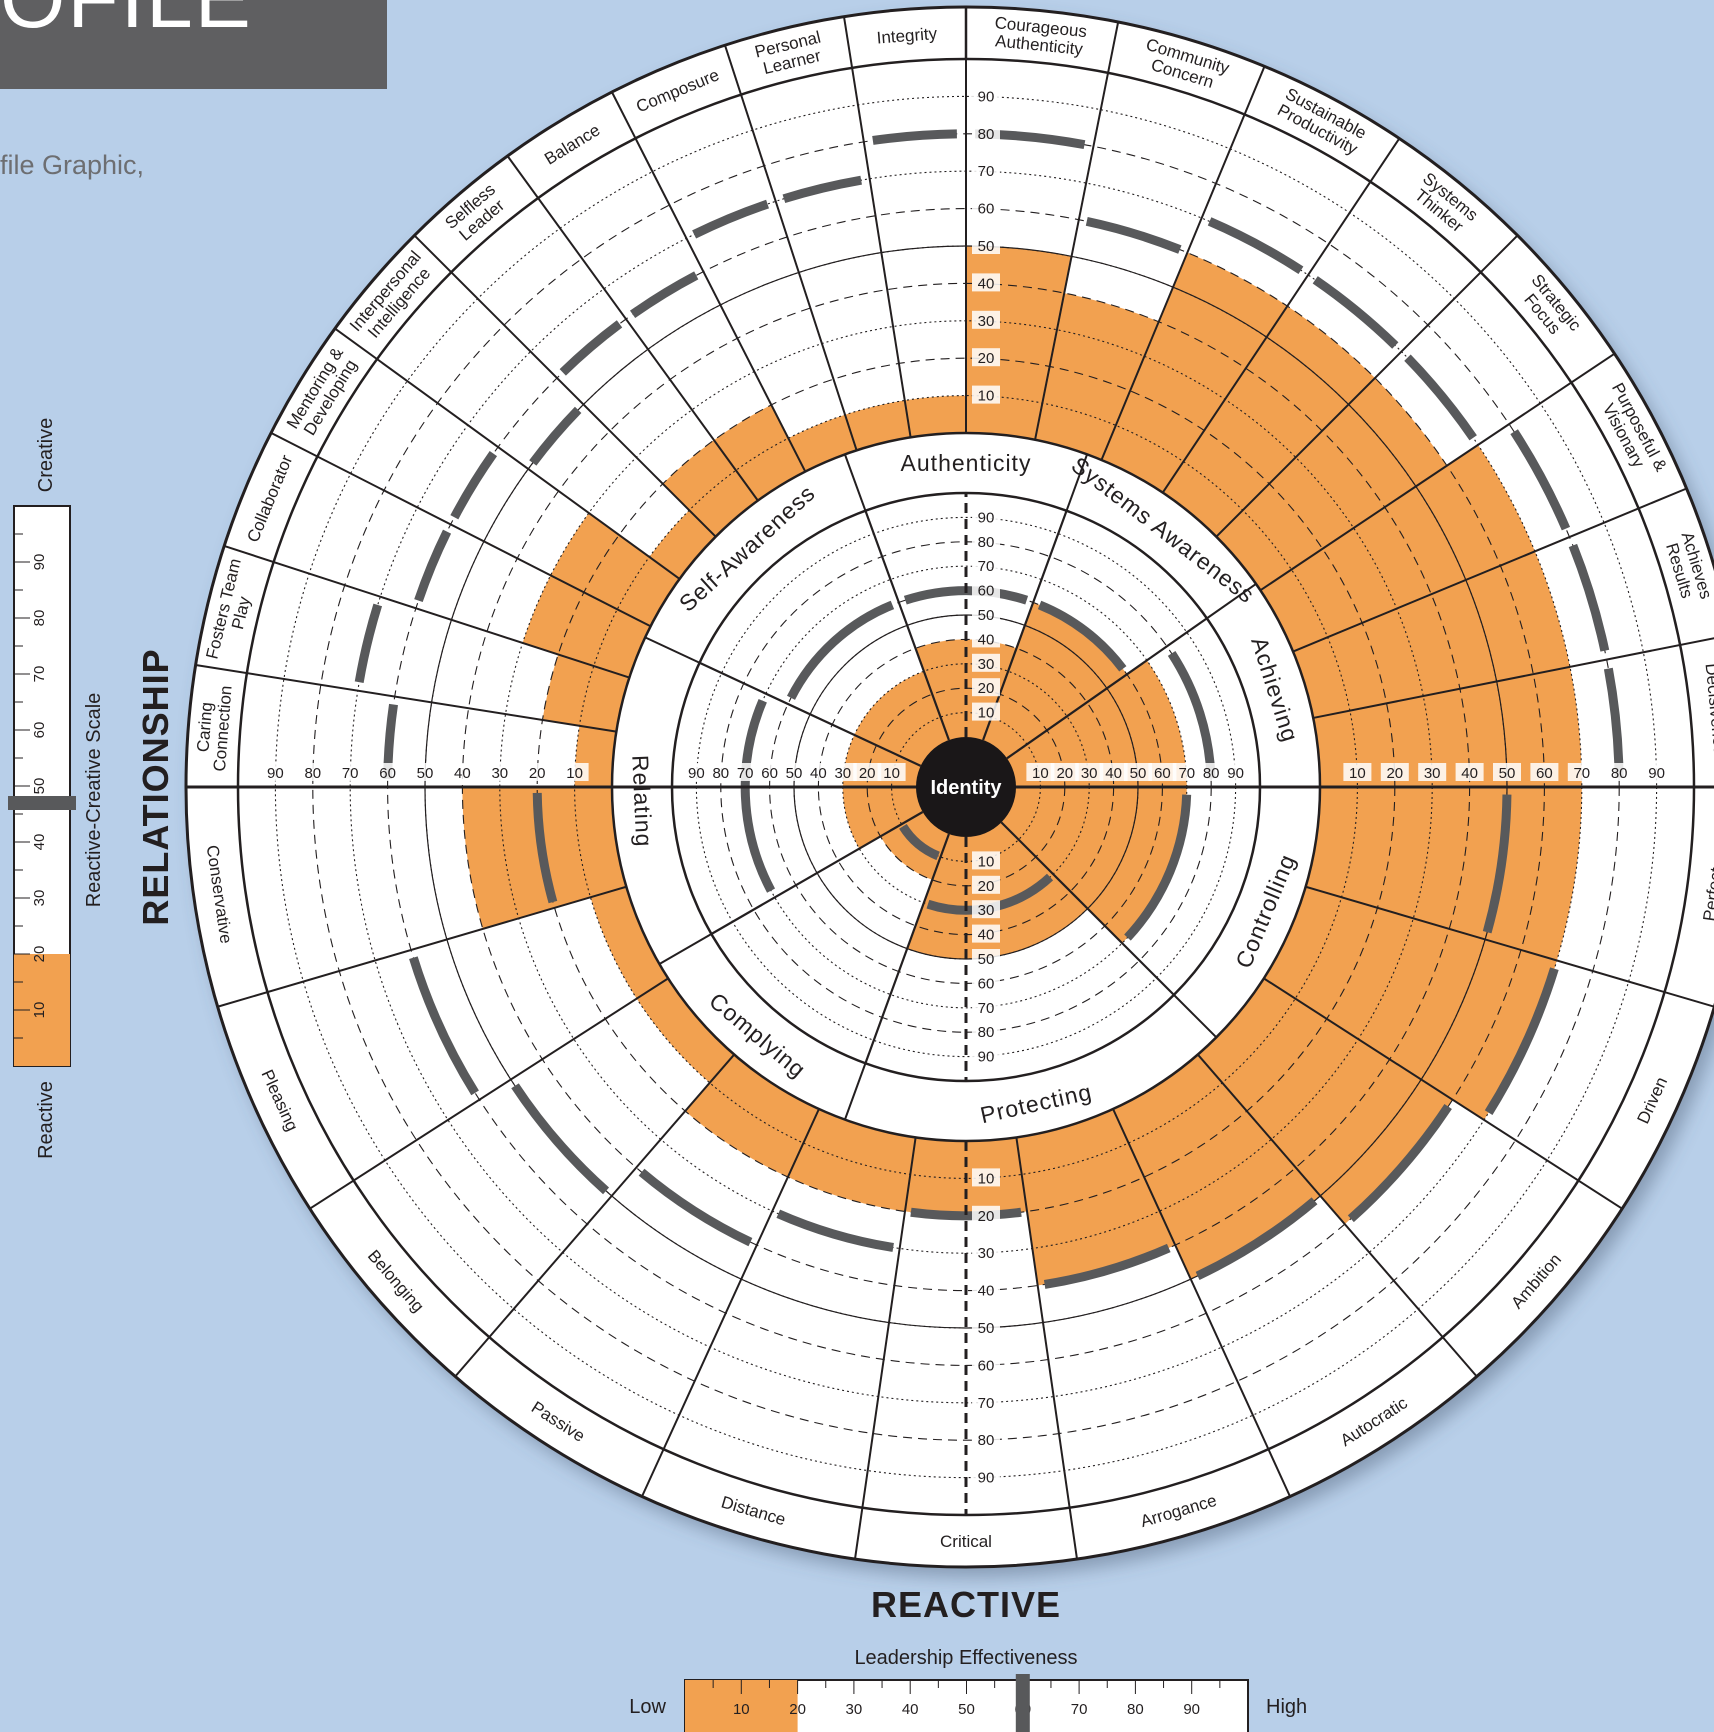 The image size is (1714, 1732). Describe the element at coordinates (855, 1091) in the screenshot. I see `band-divider` at that location.